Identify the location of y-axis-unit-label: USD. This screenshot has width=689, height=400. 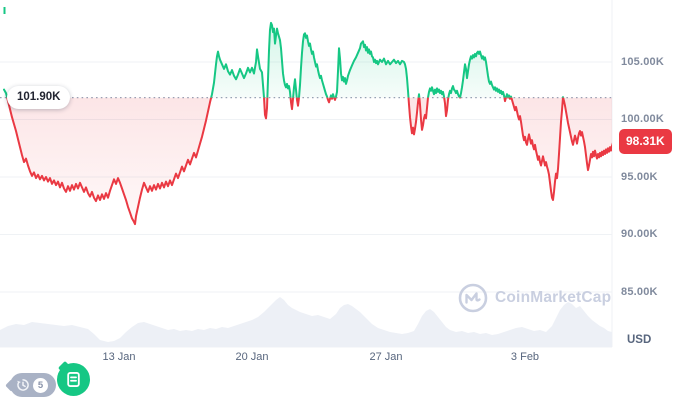
(639, 340).